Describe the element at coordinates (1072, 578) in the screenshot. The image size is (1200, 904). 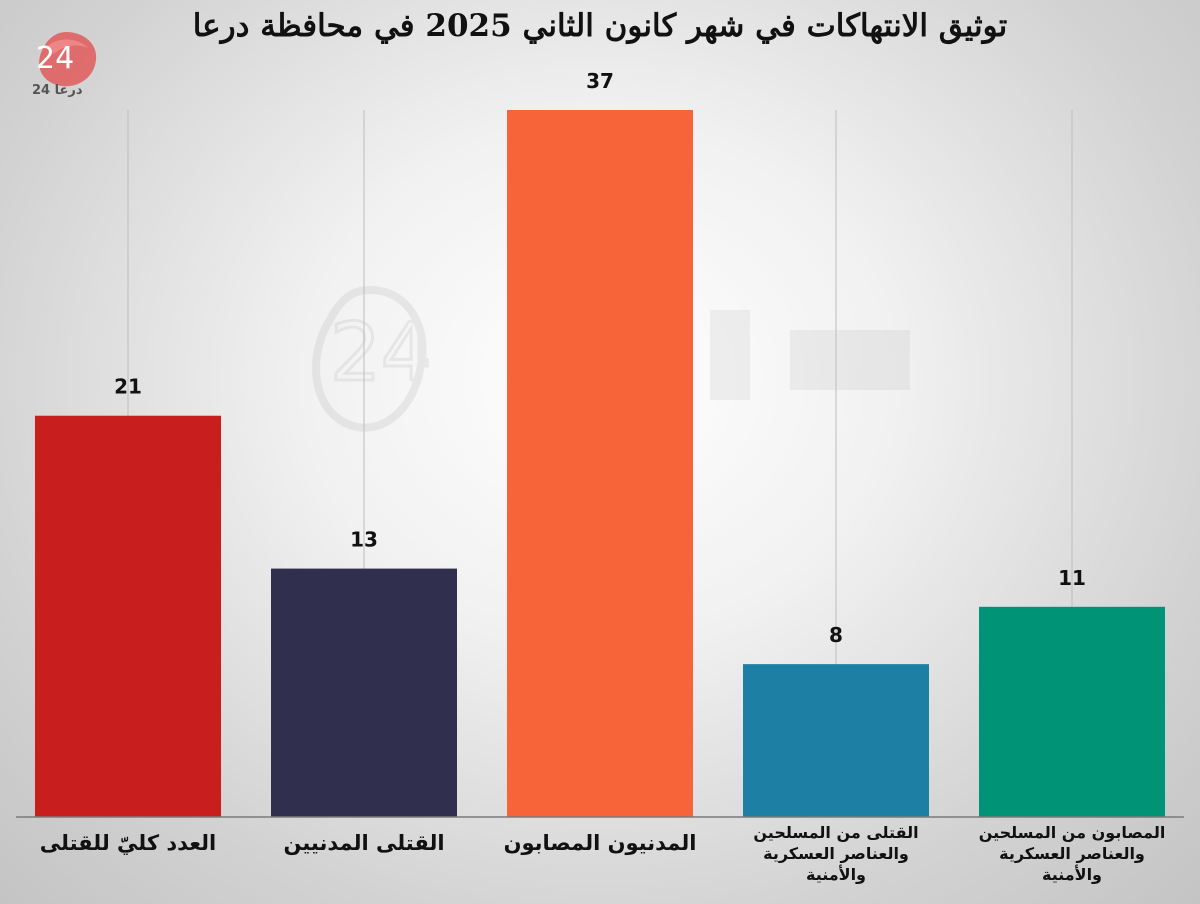
I see `value-label-5: 11` at that location.